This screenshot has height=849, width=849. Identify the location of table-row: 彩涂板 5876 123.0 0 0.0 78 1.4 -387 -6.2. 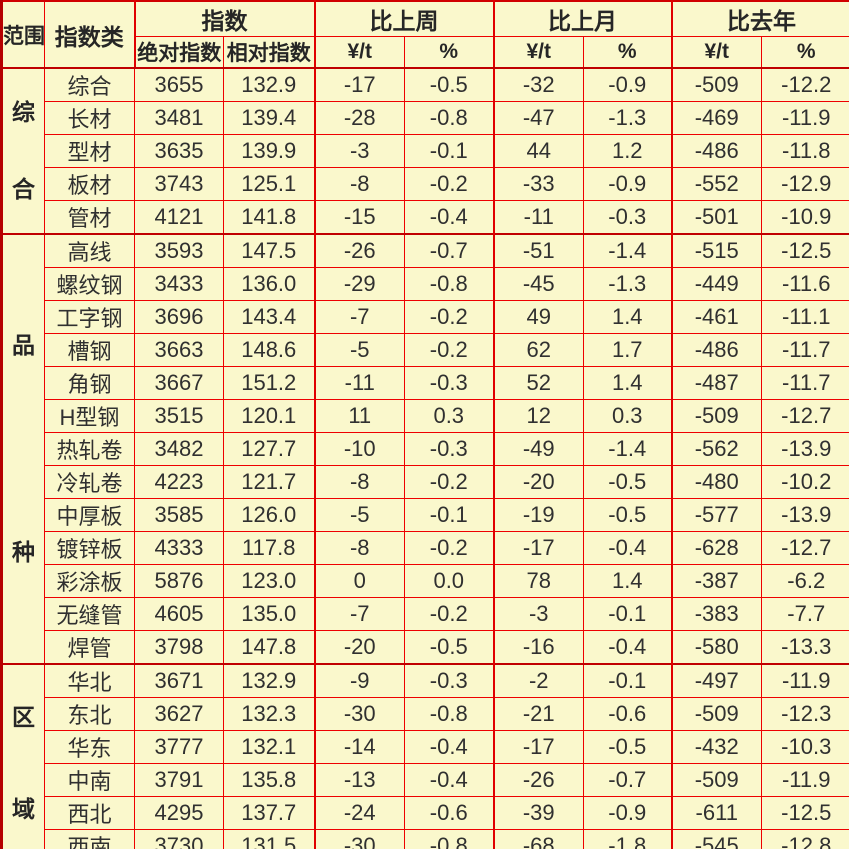
(425, 581).